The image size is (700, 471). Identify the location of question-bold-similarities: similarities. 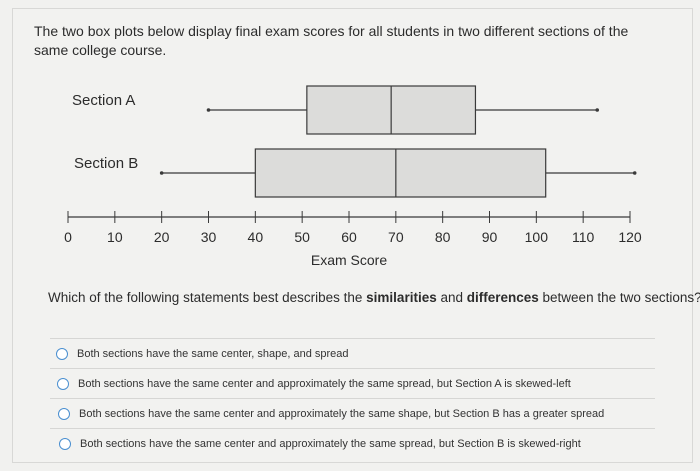
(401, 297).